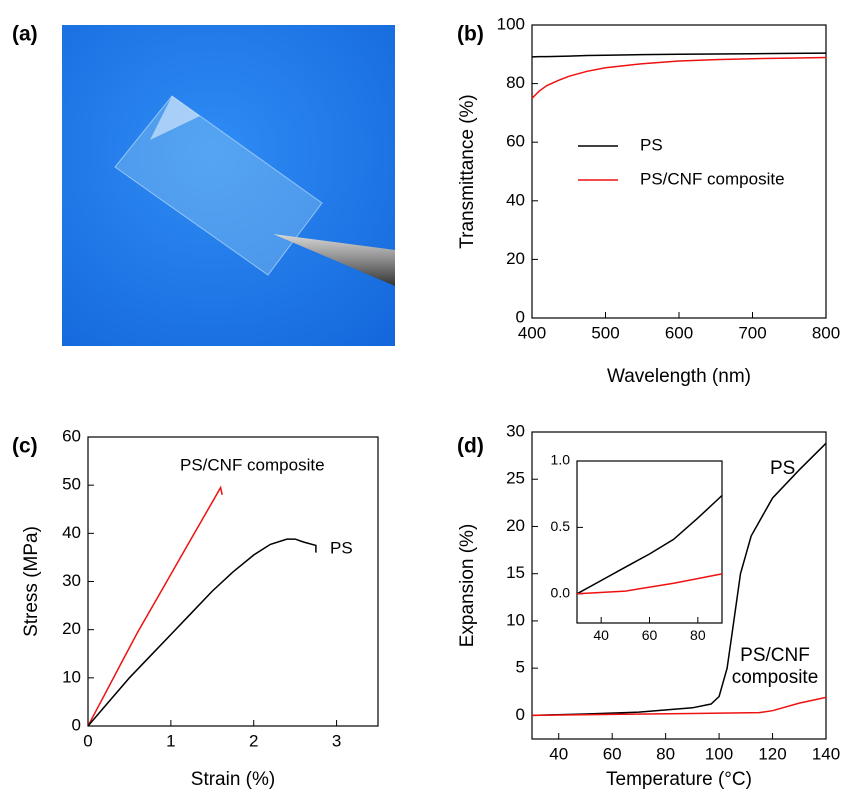 Image resolution: width=843 pixels, height=794 pixels. What do you see at coordinates (826, 333) in the screenshot?
I see `x-tick-label: 800` at bounding box center [826, 333].